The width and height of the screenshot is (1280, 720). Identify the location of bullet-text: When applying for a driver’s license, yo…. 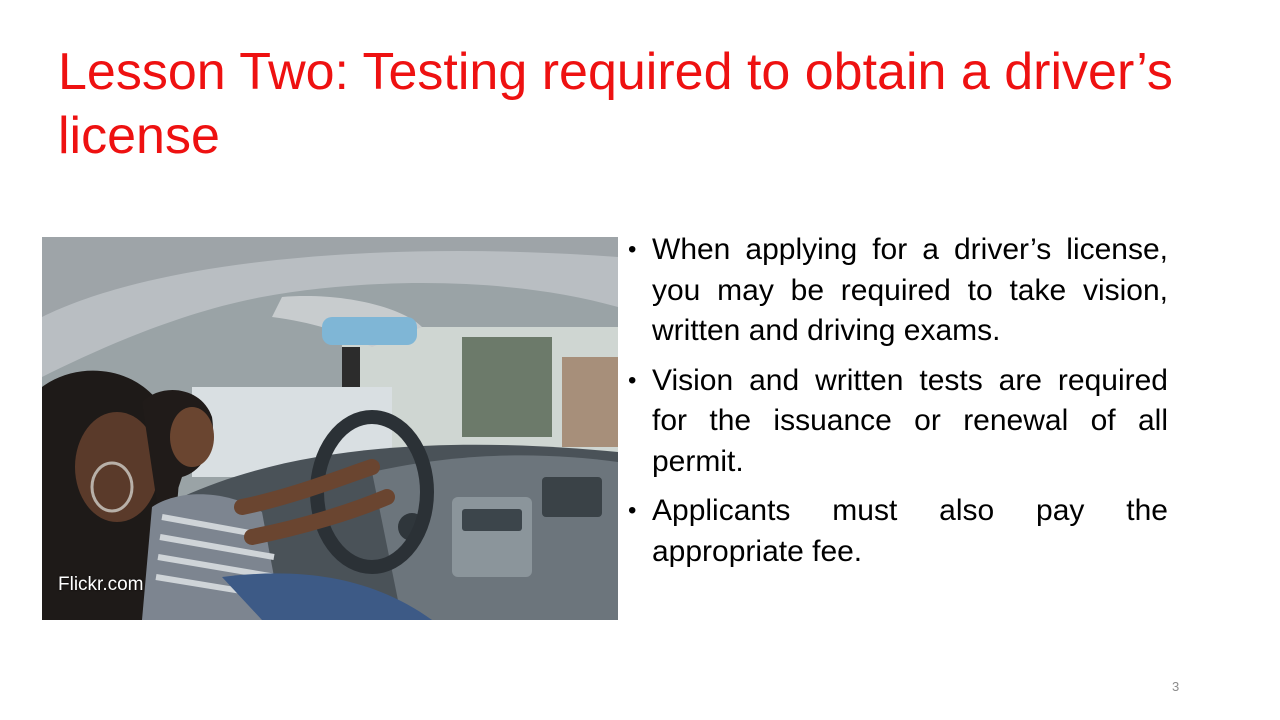
(910, 290).